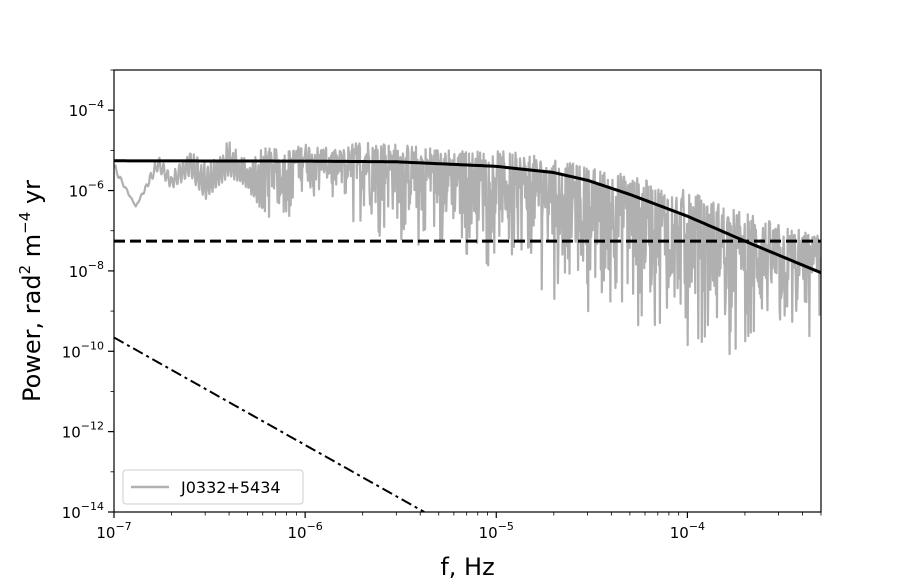 This screenshot has width=913, height=587. I want to click on y-tick-label: 10⁻¹⁴, so click(83, 511).